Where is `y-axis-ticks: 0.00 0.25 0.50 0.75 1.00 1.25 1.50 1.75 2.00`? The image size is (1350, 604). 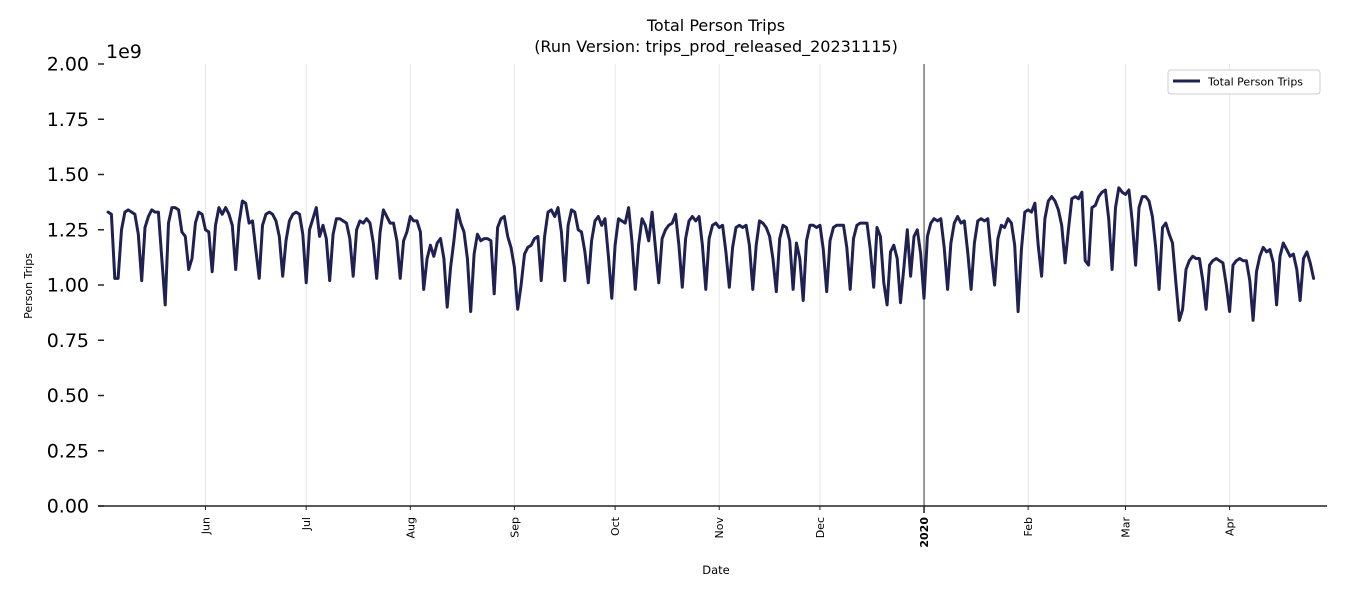 y-axis-ticks: 0.00 0.25 0.50 0.75 1.00 1.25 1.50 1.75 2.00 is located at coordinates (75, 286).